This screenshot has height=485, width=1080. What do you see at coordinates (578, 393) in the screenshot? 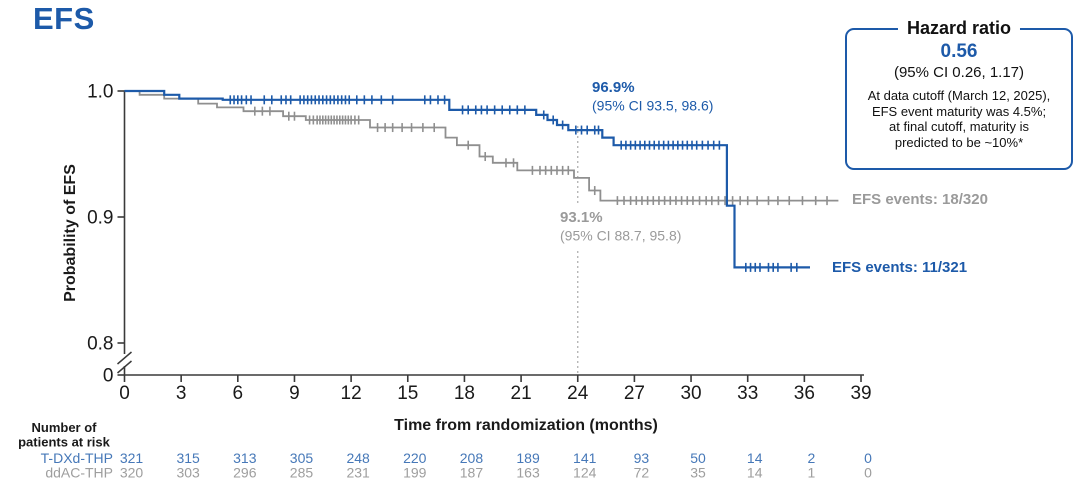
I see `x-tick-label-24: 24` at bounding box center [578, 393].